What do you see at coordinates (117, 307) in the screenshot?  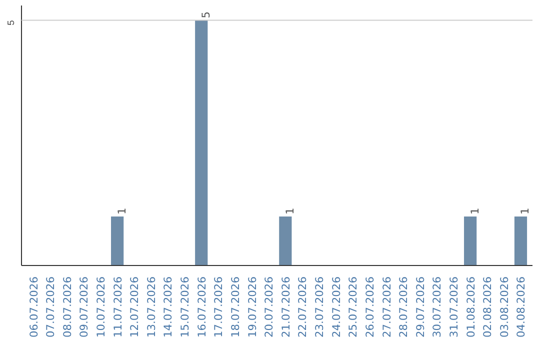 I see `x-tick-label: 11.07.2026` at bounding box center [117, 307].